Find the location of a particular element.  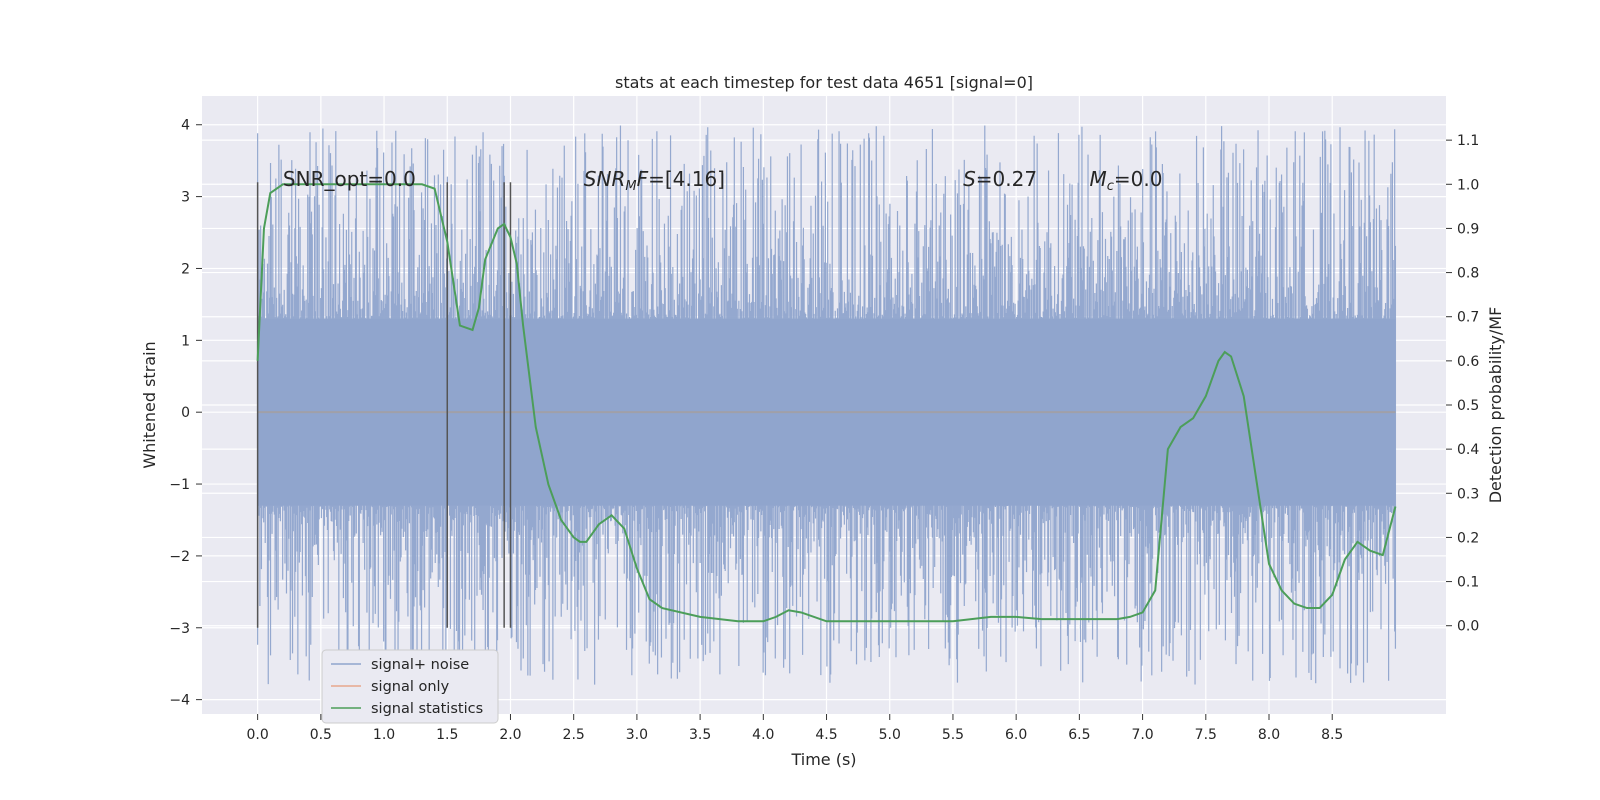

y-tick-label-8: 4 is located at coordinates (185, 126).